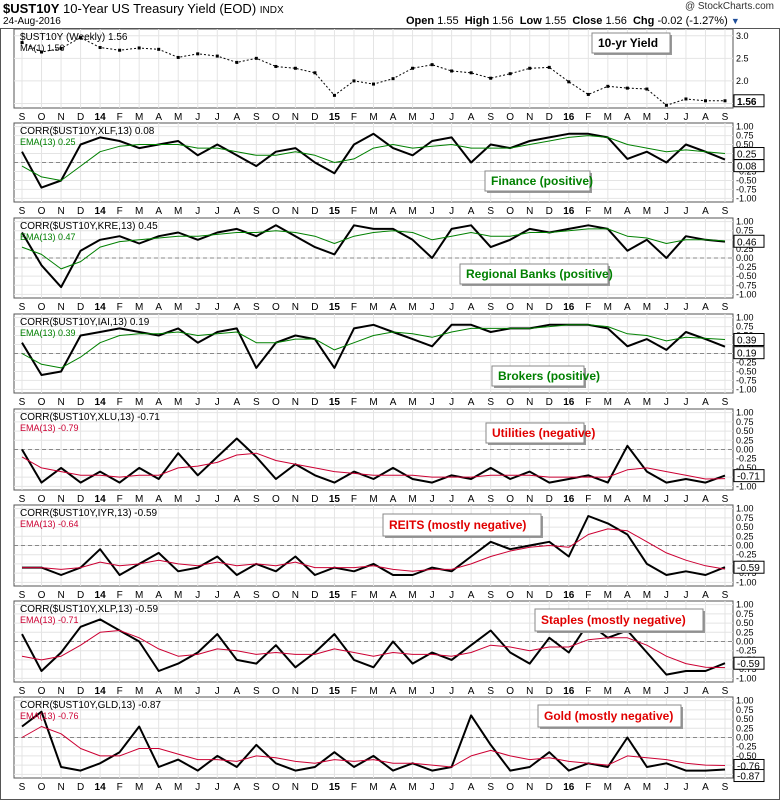  What do you see at coordinates (748, 664) in the screenshot?
I see `last-value-label: -0.59` at bounding box center [748, 664].